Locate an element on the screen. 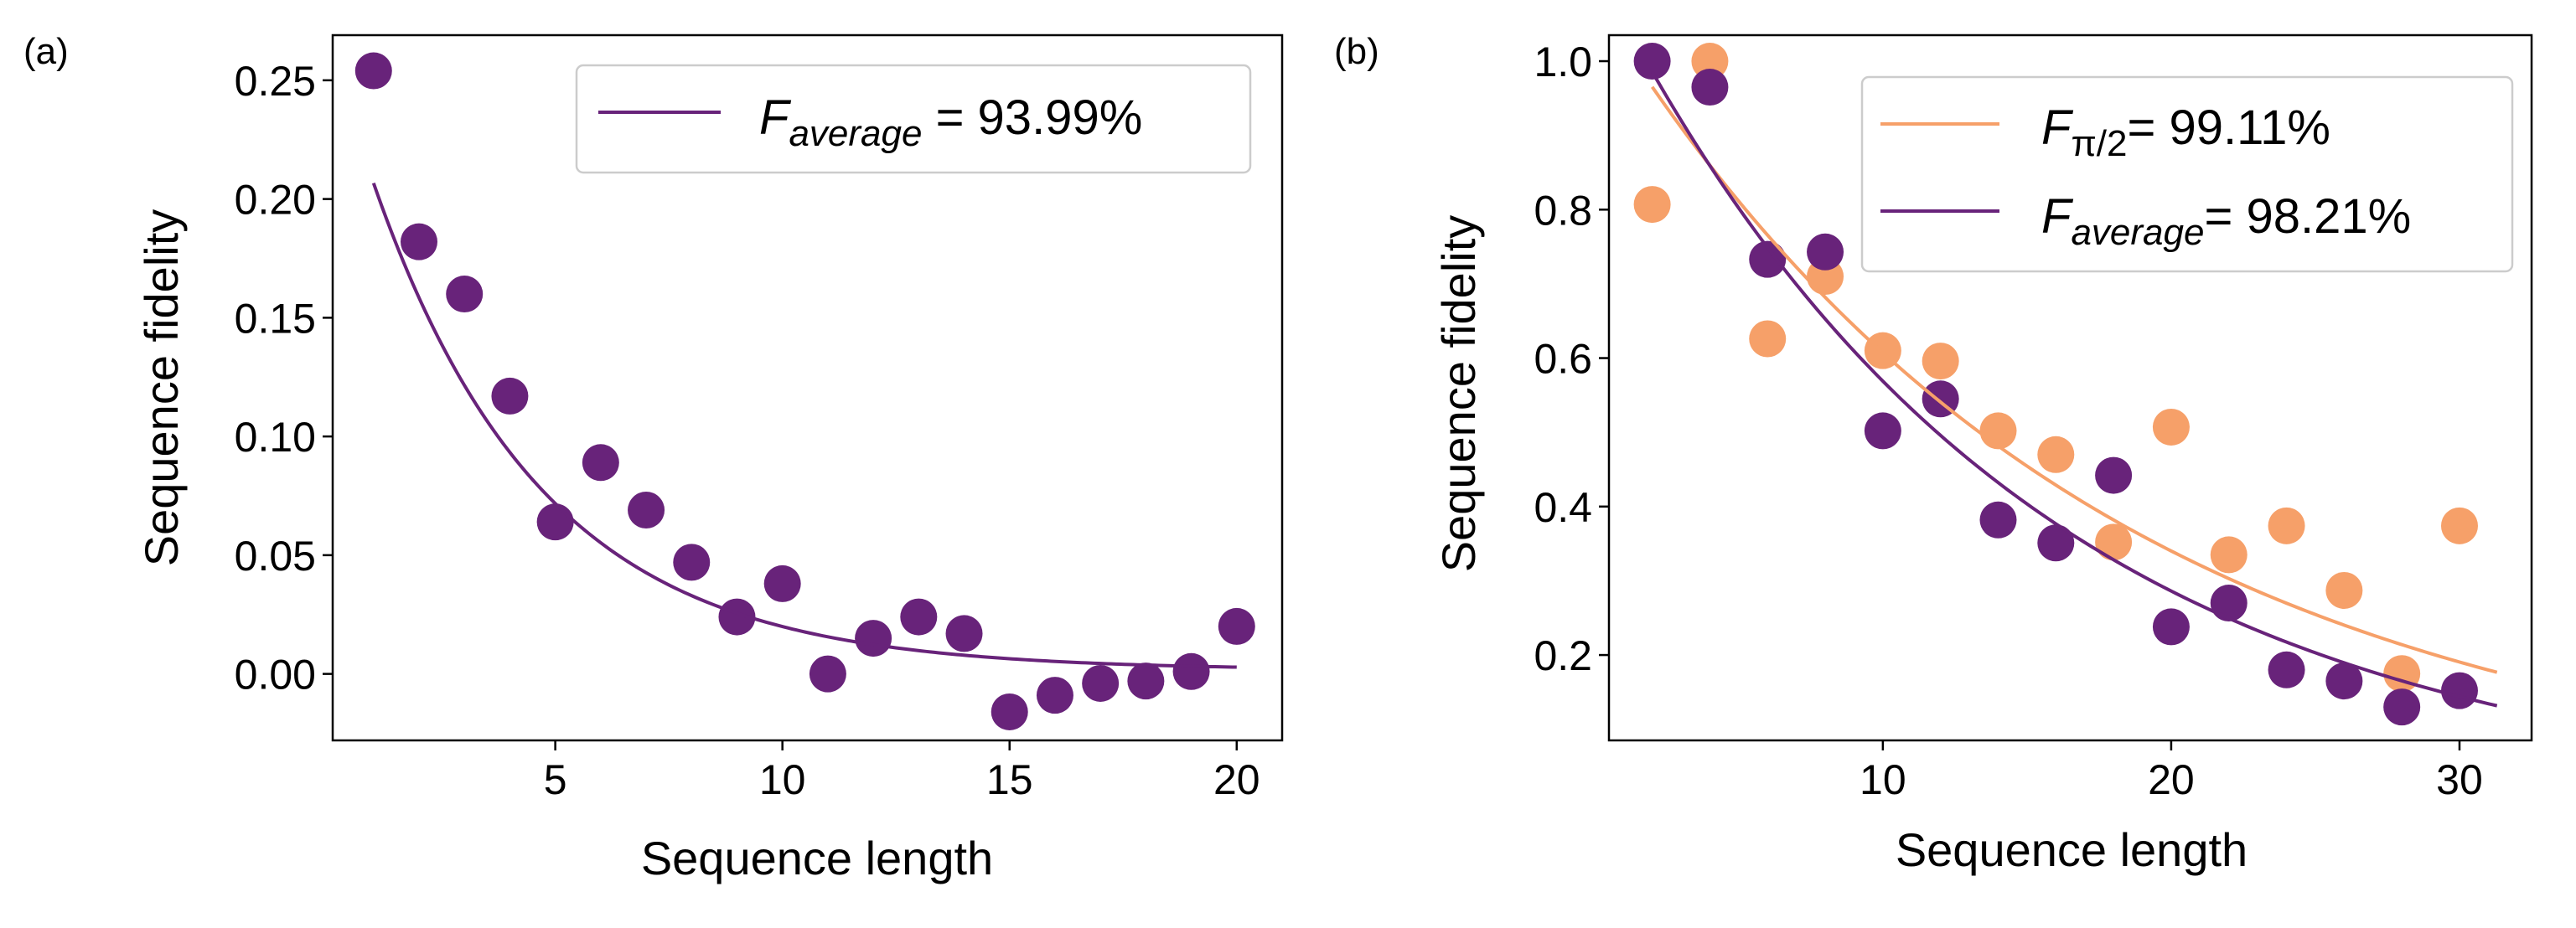 The height and width of the screenshot is (928, 2576). legend-subscript: π/2 is located at coordinates (2099, 143).